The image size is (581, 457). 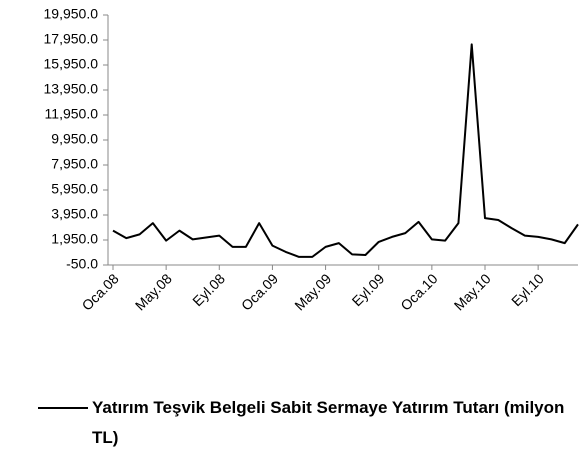 What do you see at coordinates (100, 291) in the screenshot?
I see `x-tick-label: Oca.08` at bounding box center [100, 291].